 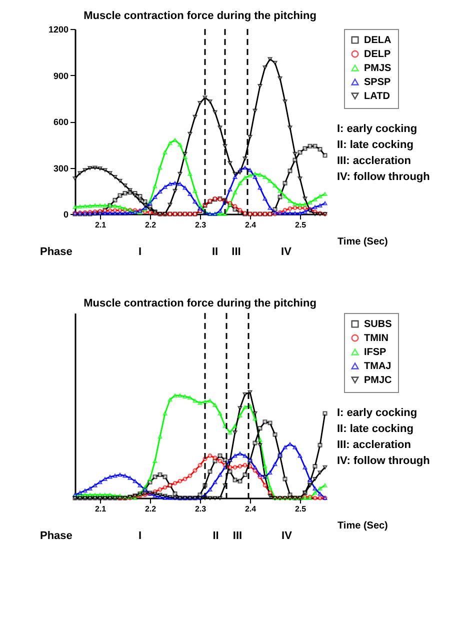 I want to click on y-tick-label: 900, so click(x=60, y=75).